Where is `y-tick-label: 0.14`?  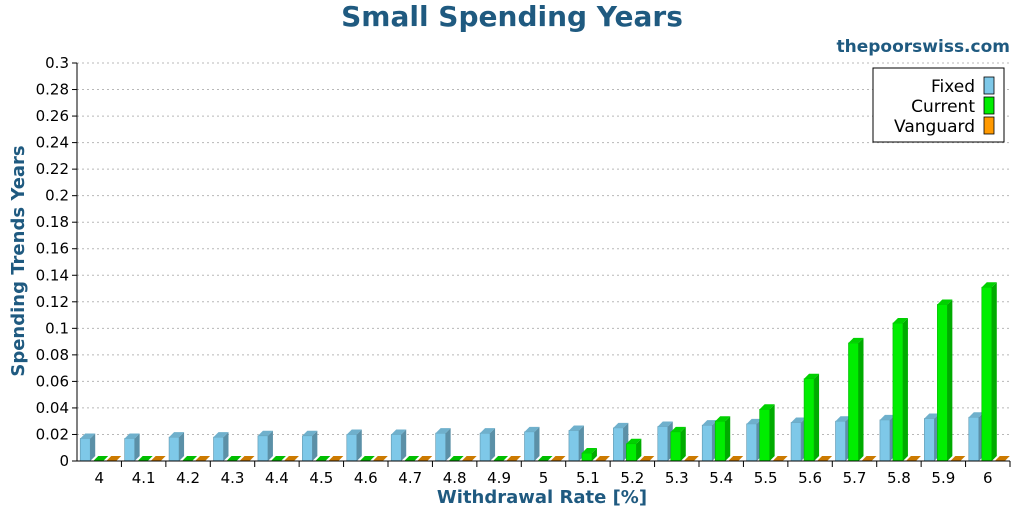 y-tick-label: 0.14 is located at coordinates (52, 275).